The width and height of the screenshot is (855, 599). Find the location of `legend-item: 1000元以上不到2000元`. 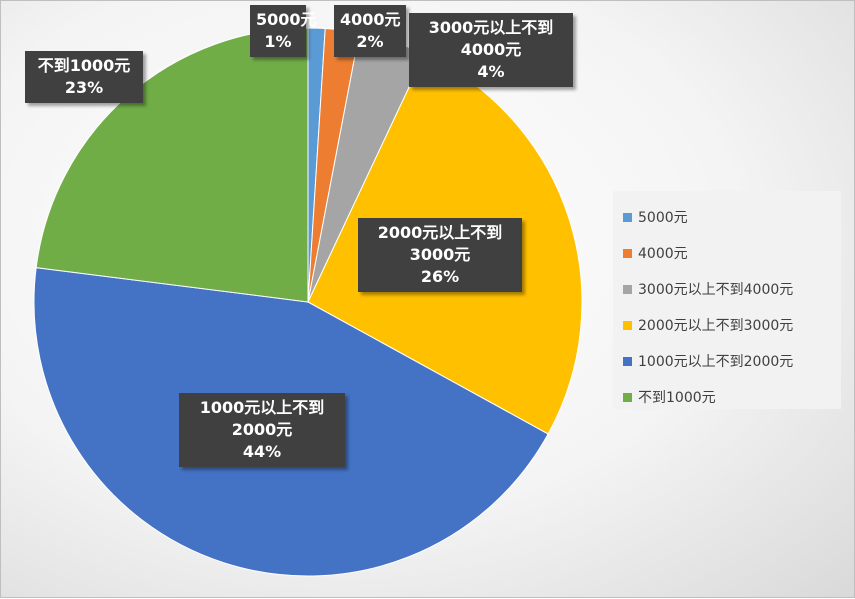

legend-item: 1000元以上不到2000元 is located at coordinates (732, 361).